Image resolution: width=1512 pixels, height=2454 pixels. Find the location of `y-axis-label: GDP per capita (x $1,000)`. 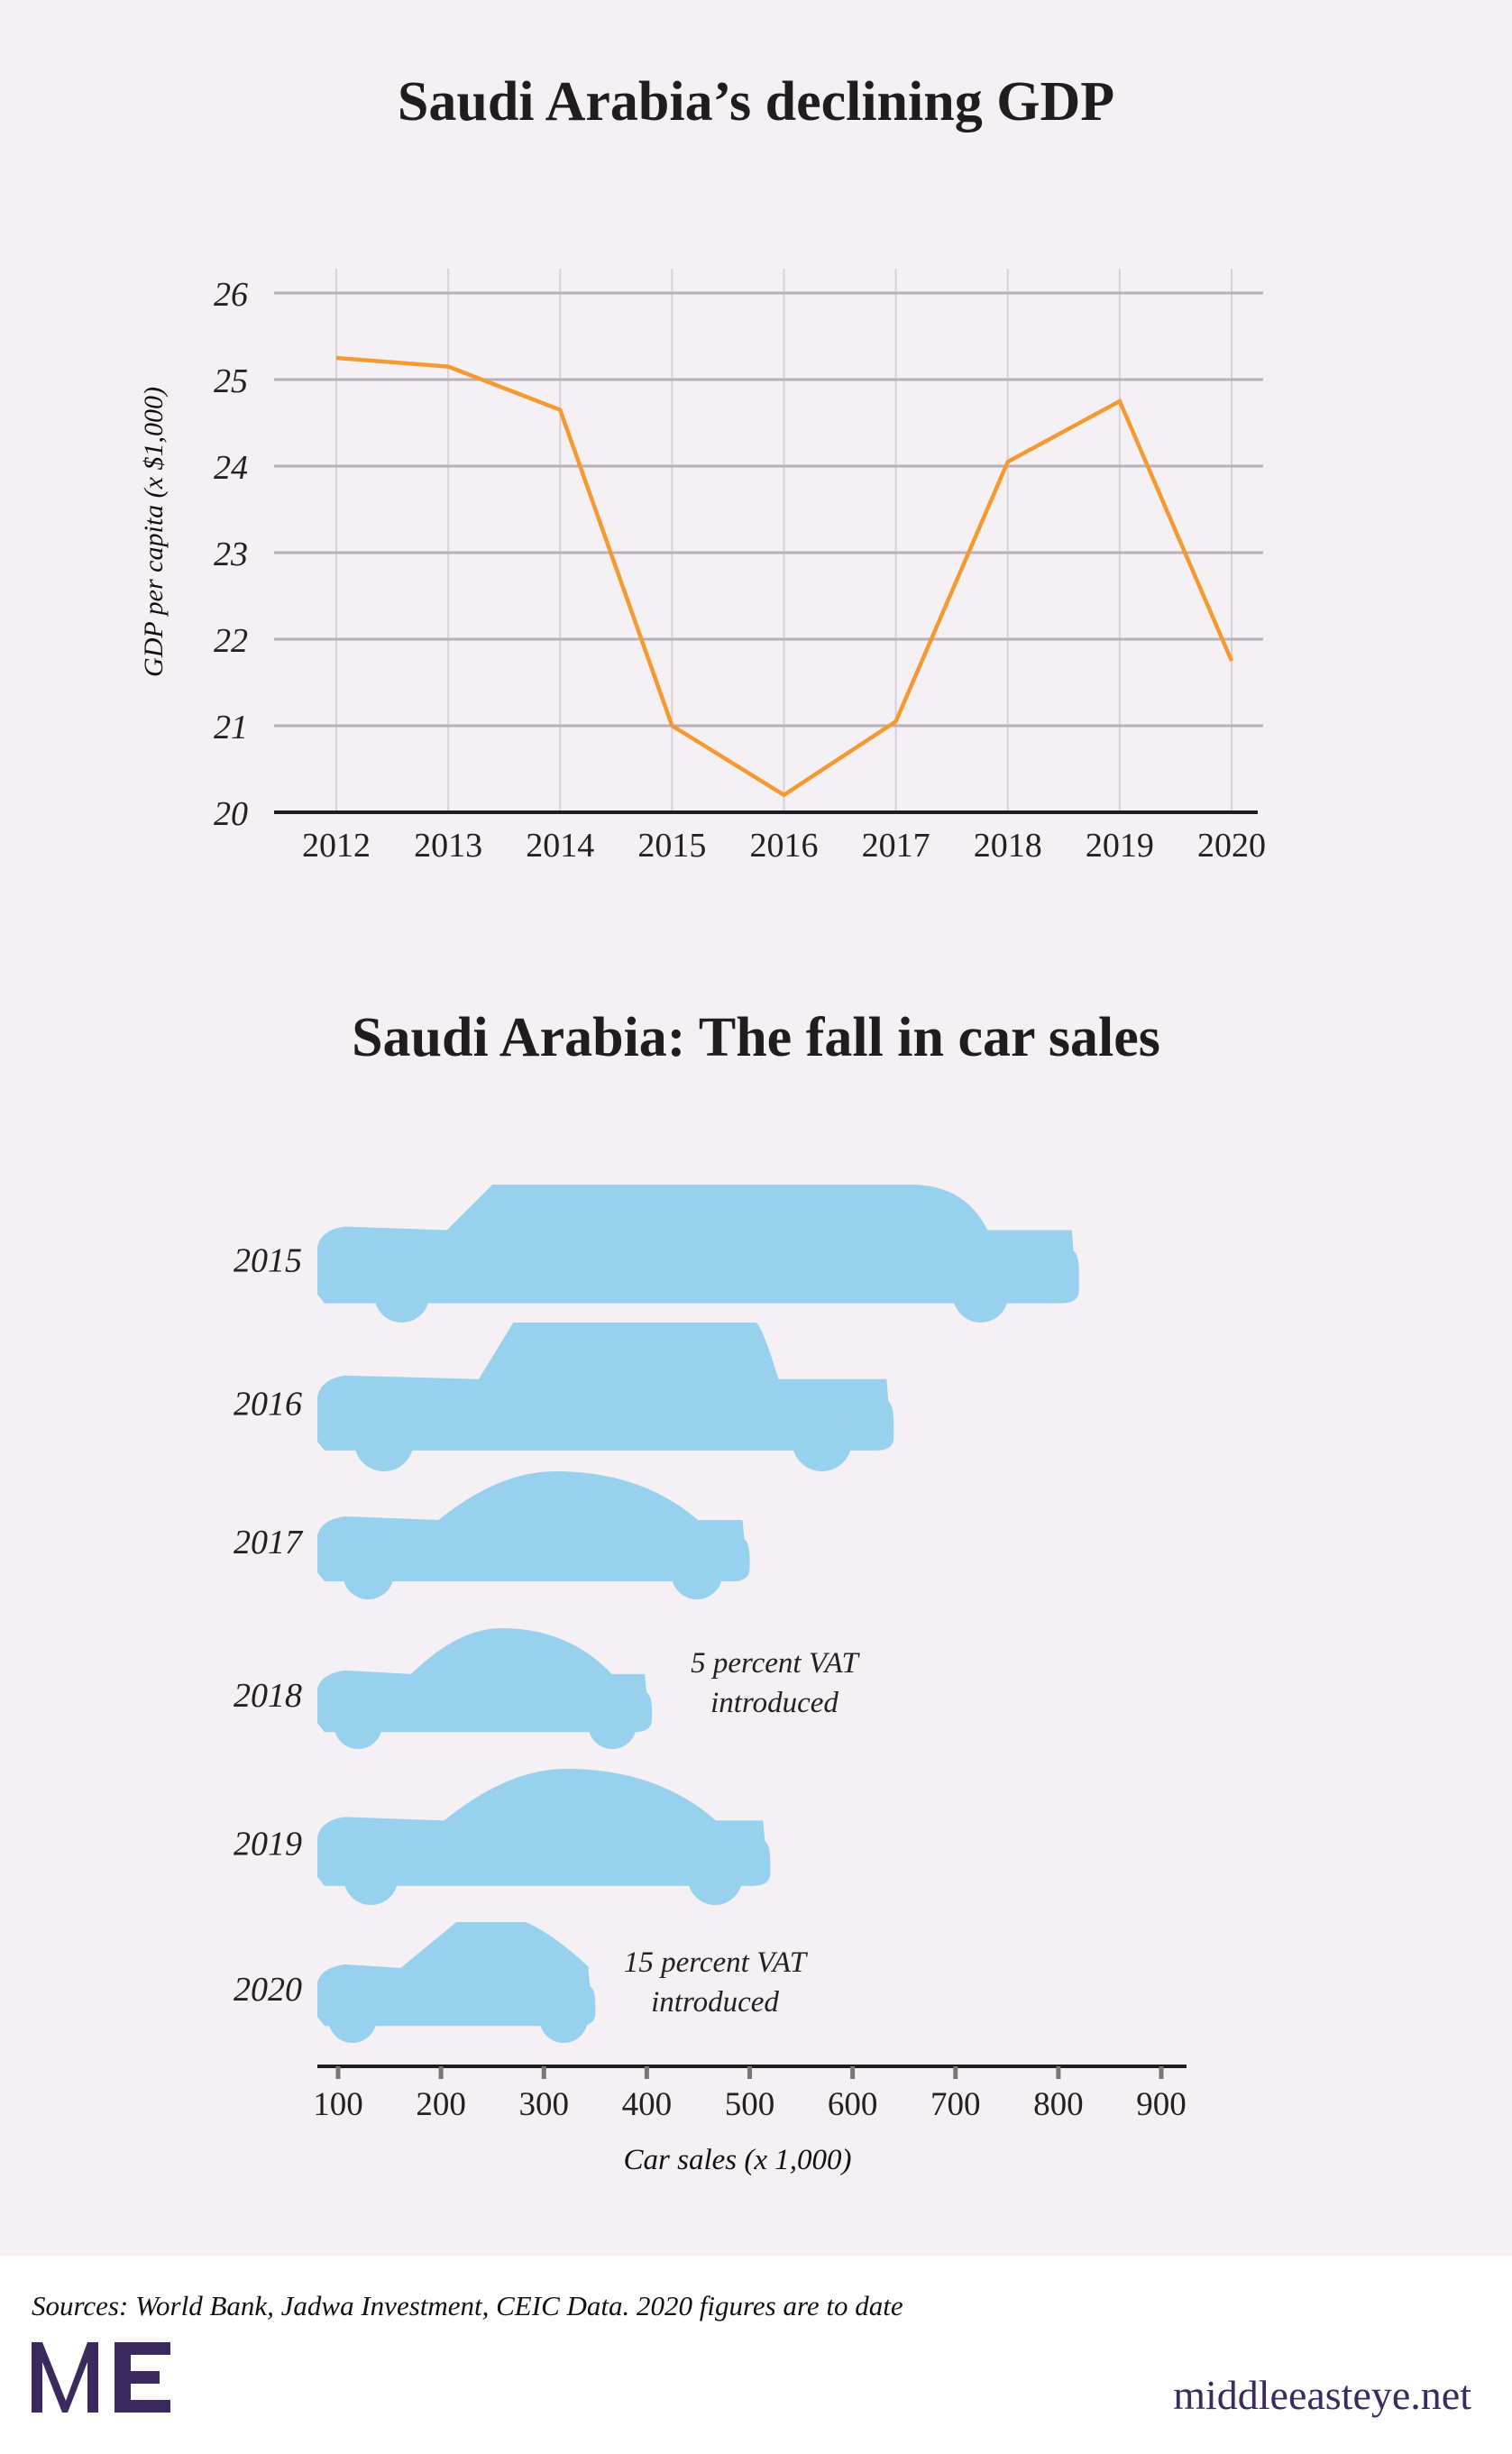

y-axis-label: GDP per capita (x $1,000) is located at coordinates (154, 532).